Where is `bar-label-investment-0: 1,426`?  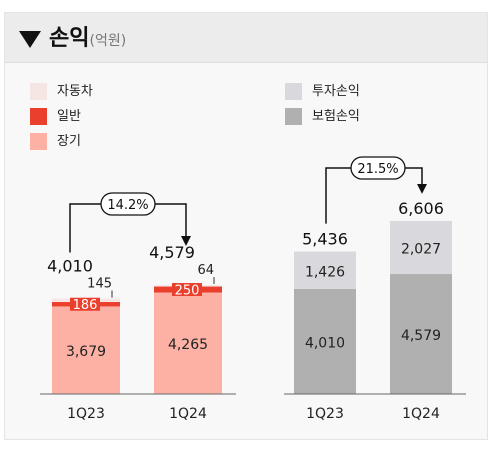
bar-label-investment-0: 1,426 is located at coordinates (325, 272).